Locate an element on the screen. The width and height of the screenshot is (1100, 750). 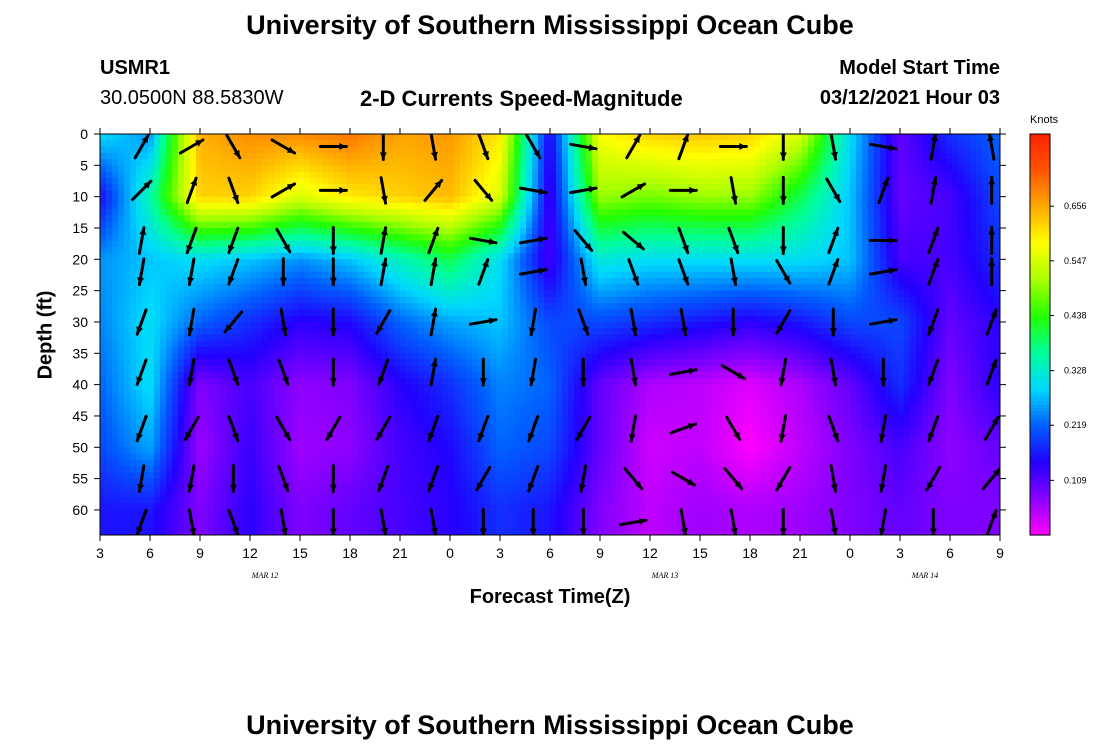
colorbar-unit-label: Knots is located at coordinates (1044, 120).